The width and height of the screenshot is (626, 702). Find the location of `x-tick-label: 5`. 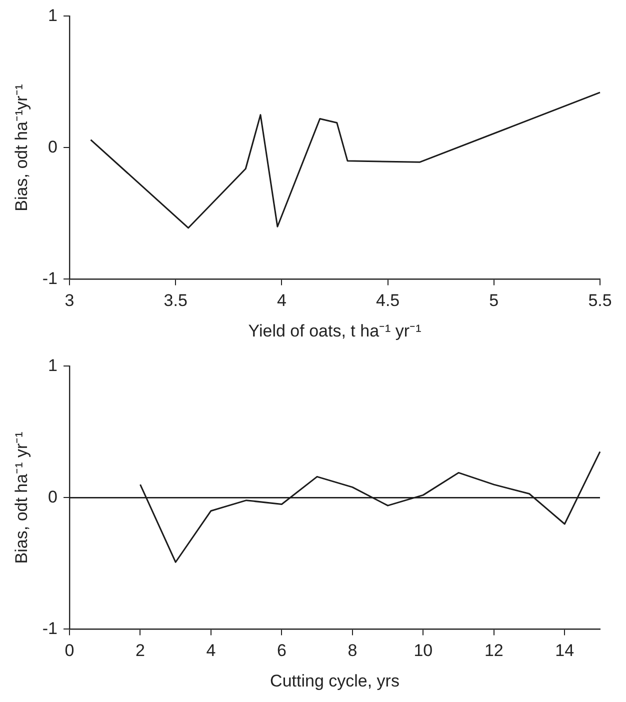

x-tick-label: 5 is located at coordinates (494, 300).